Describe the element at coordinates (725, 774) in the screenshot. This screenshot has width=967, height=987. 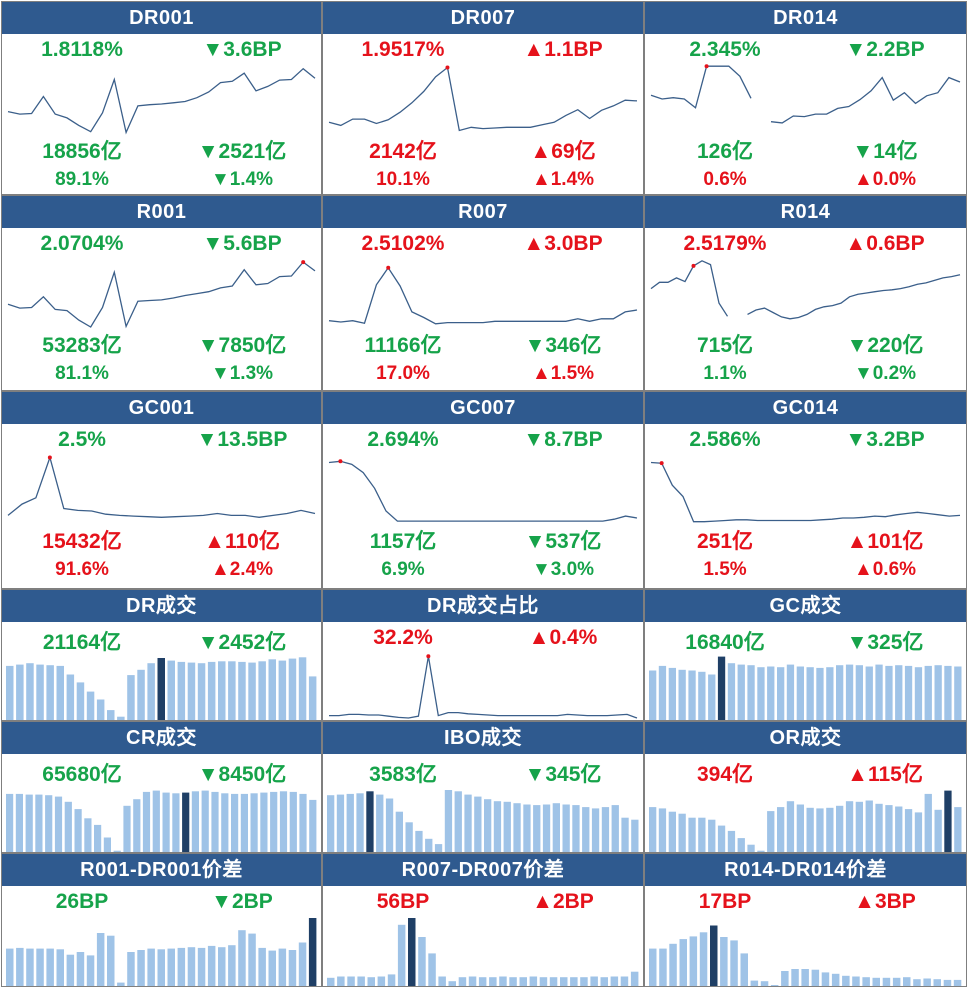
I see `rate-value: 394亿` at that location.